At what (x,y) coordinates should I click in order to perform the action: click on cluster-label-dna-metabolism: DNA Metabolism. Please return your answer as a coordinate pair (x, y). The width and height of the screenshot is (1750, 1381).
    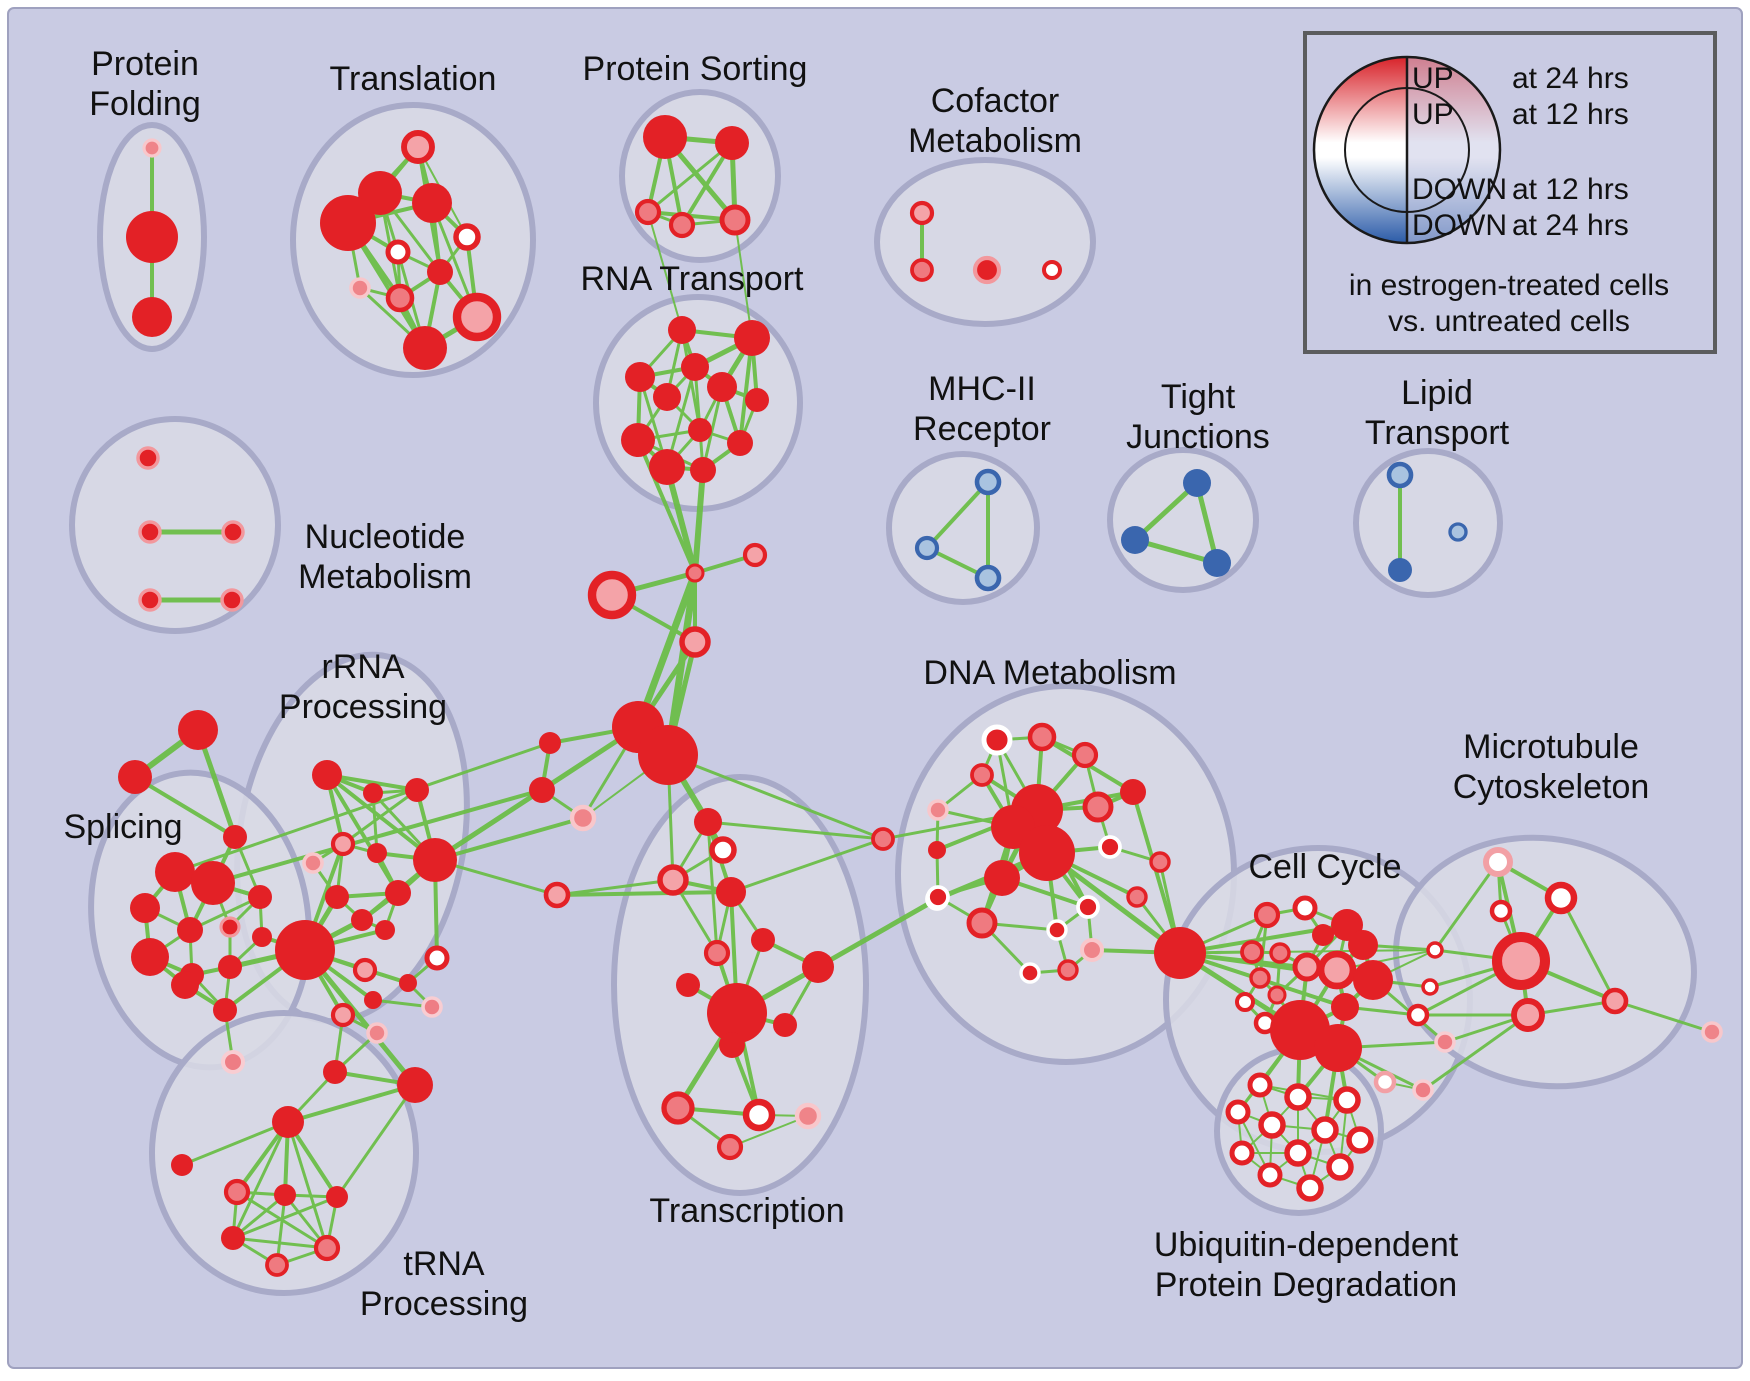
    Looking at the image, I should click on (1049, 673).